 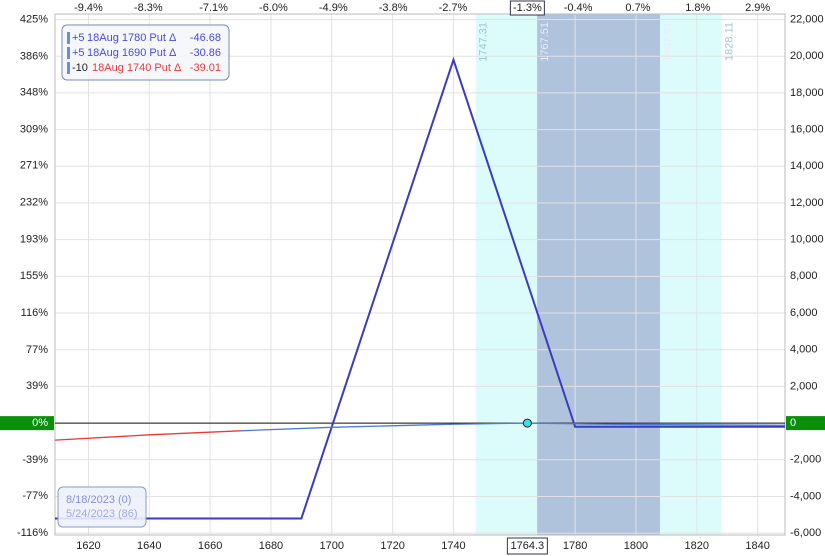 I want to click on y2-tick-label: 232%, so click(x=34, y=203).